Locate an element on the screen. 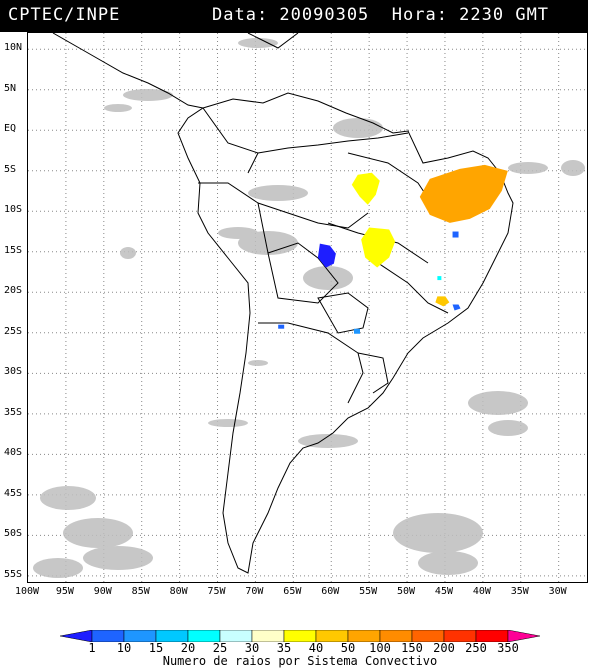 The image size is (600, 670). colorbar-label: 350 is located at coordinates (508, 648).